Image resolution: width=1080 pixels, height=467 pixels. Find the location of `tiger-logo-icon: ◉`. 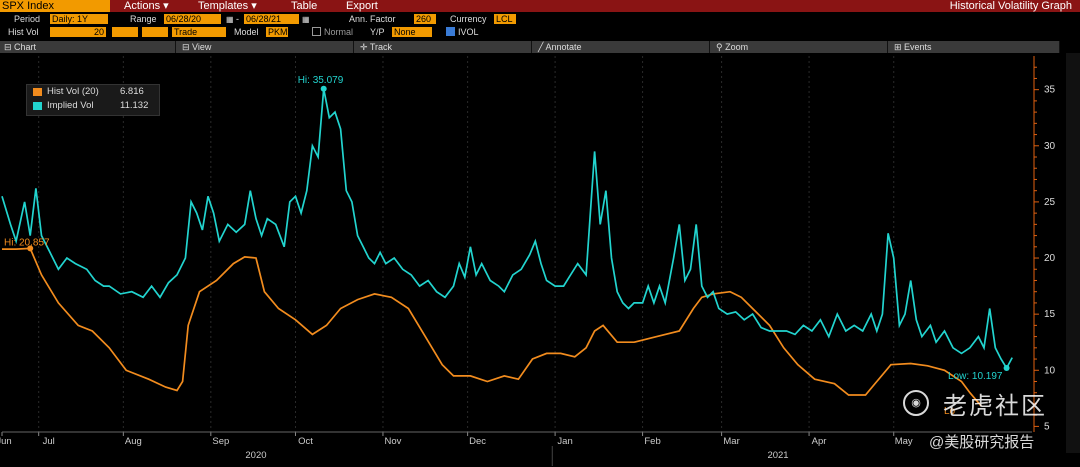

tiger-logo-icon: ◉ is located at coordinates (916, 403).